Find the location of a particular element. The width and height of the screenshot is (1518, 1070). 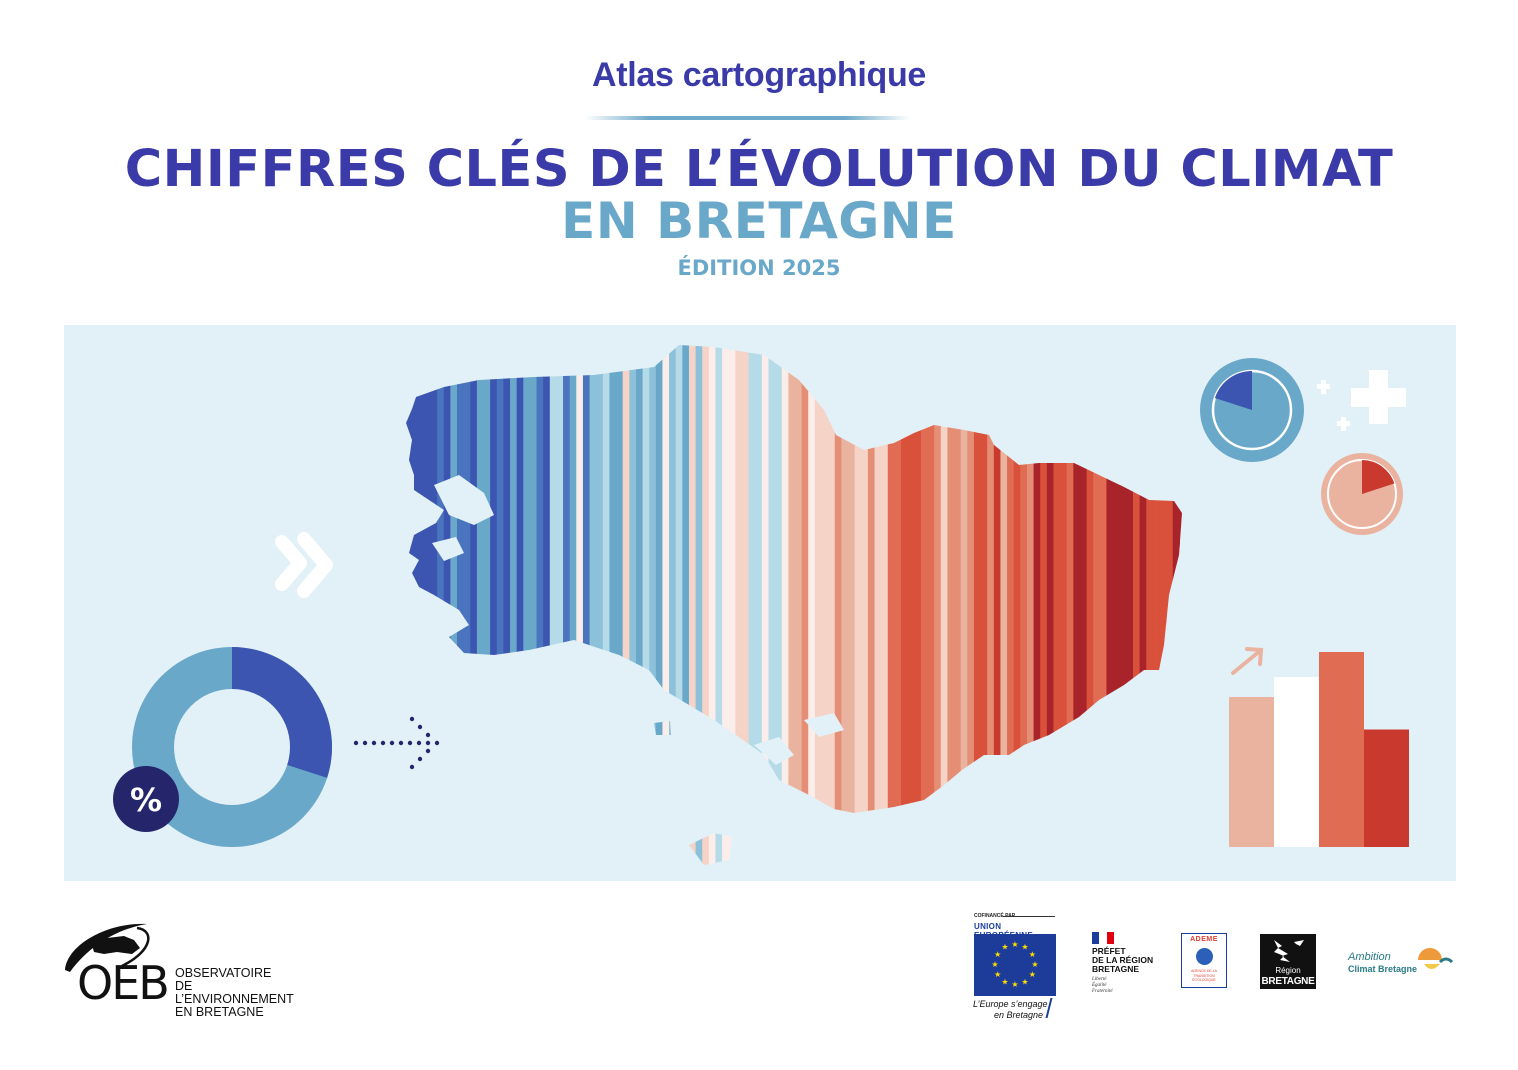

double-chevron-icon is located at coordinates (304, 565).